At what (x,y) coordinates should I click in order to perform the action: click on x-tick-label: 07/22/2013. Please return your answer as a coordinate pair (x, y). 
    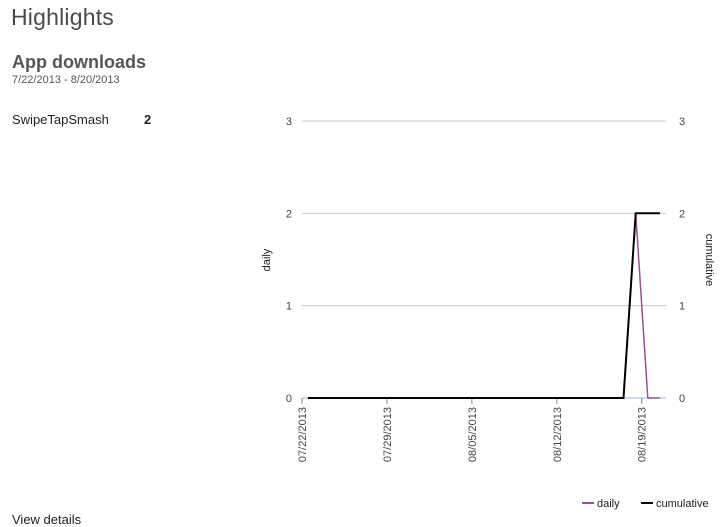
    Looking at the image, I should click on (303, 434).